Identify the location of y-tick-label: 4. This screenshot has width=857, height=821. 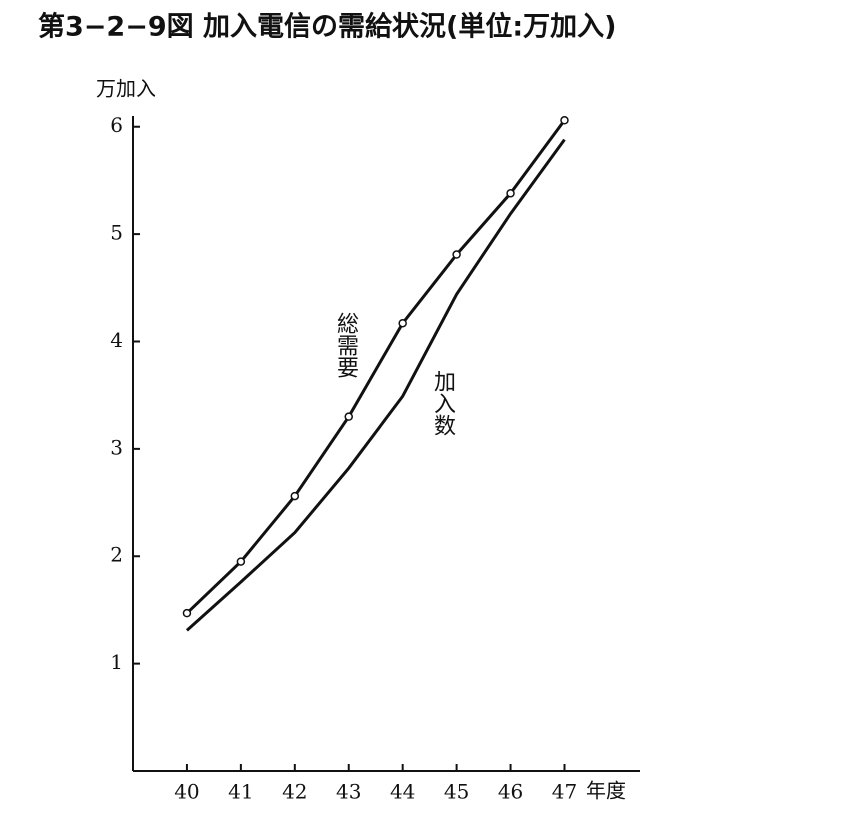
(116, 340).